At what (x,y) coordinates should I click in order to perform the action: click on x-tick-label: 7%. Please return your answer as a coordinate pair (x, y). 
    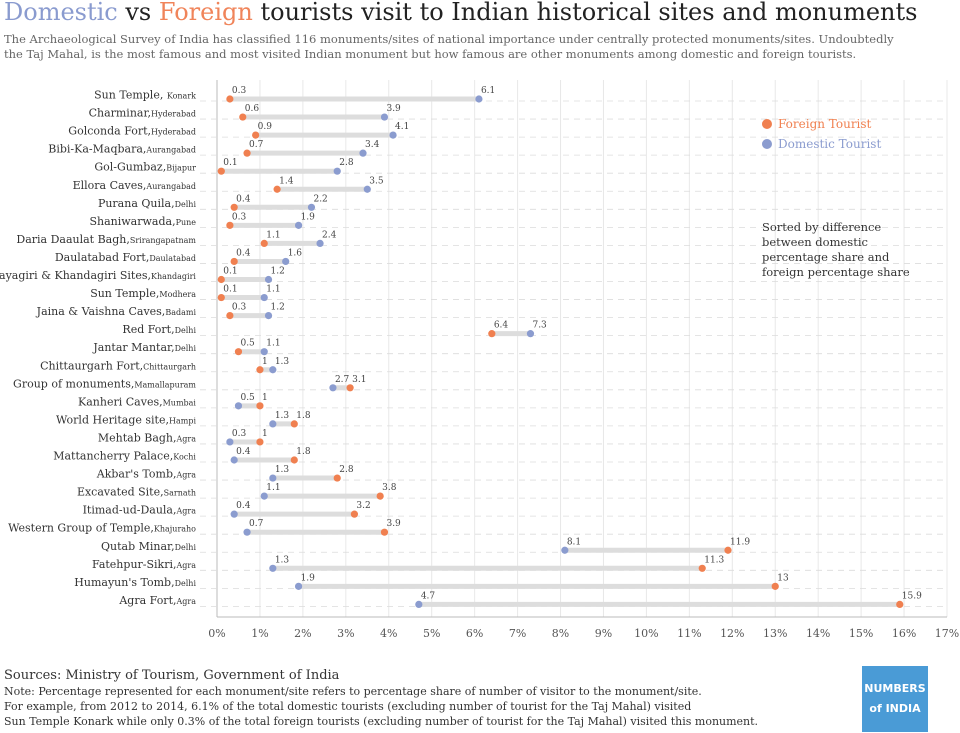
    Looking at the image, I should click on (517, 633).